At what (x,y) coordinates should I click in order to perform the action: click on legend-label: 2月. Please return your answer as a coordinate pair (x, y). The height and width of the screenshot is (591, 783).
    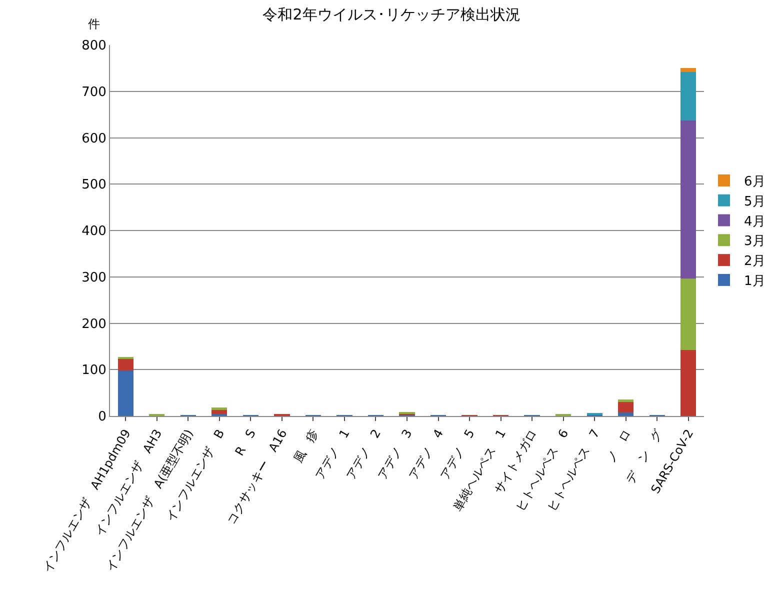
    Looking at the image, I should click on (755, 262).